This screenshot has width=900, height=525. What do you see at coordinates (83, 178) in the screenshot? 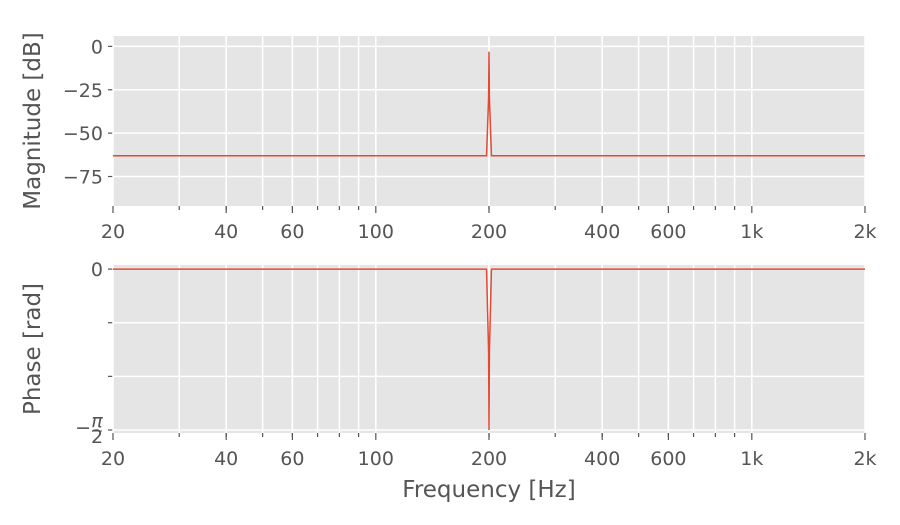
I see `y-tick-label: −75` at bounding box center [83, 178].